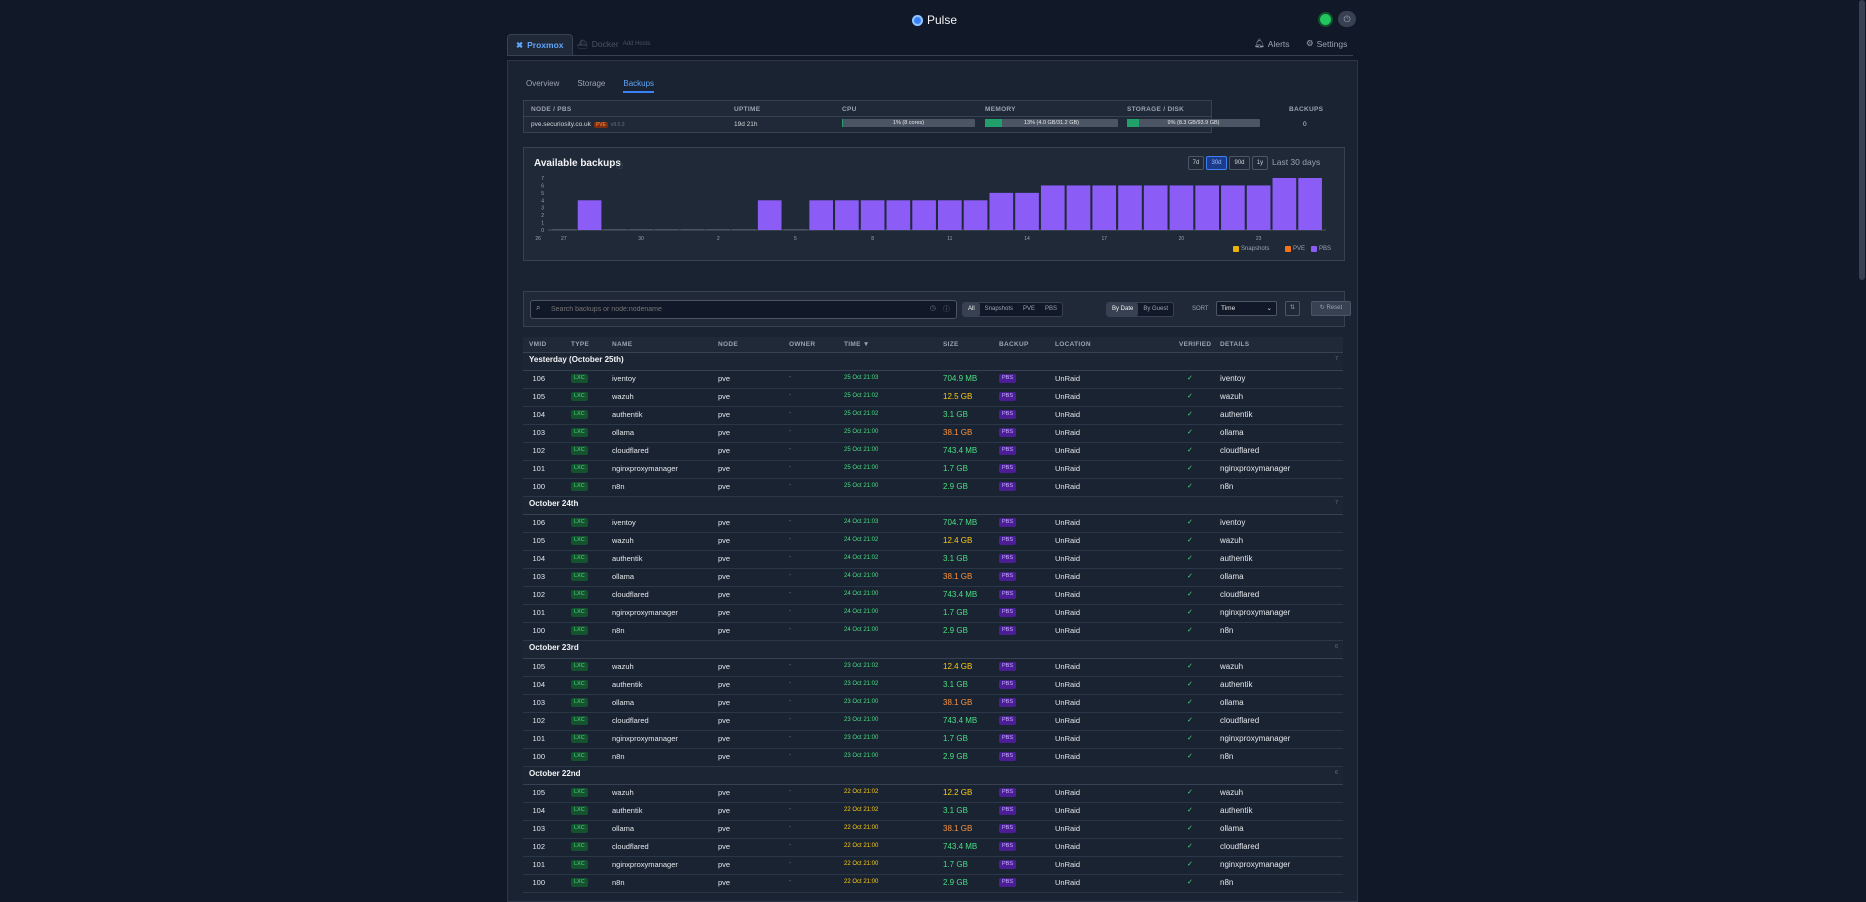  What do you see at coordinates (857, 344) in the screenshot?
I see `col-time: TIME ▼` at bounding box center [857, 344].